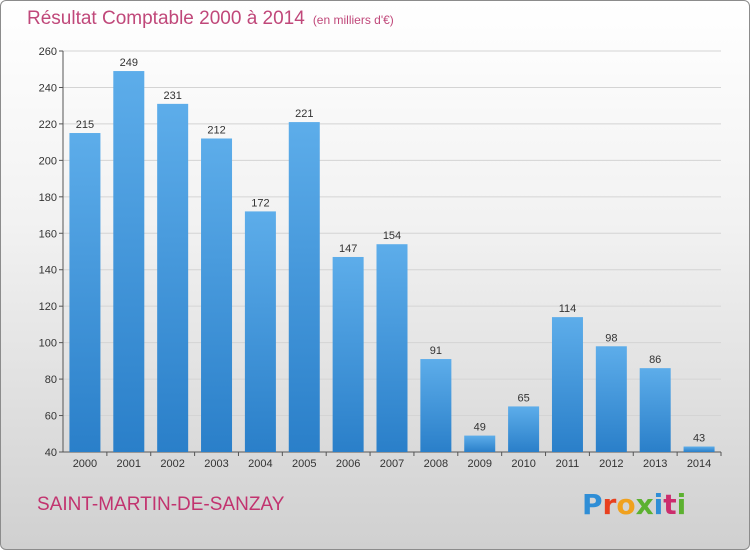 Image resolution: width=750 pixels, height=550 pixels. Describe the element at coordinates (568, 309) in the screenshot. I see `value-label-2011: 114` at that location.